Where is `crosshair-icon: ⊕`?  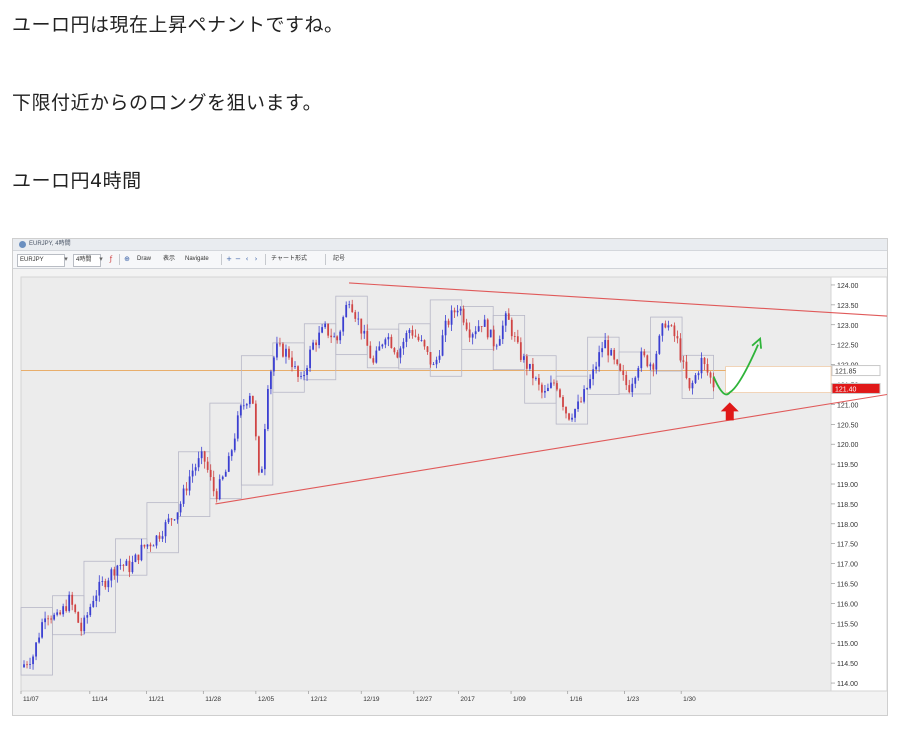 crosshair-icon: ⊕ is located at coordinates (127, 259).